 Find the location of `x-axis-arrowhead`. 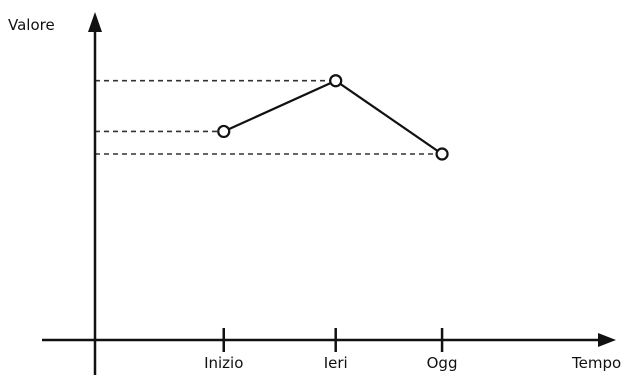

x-axis-arrowhead is located at coordinates (607, 340).